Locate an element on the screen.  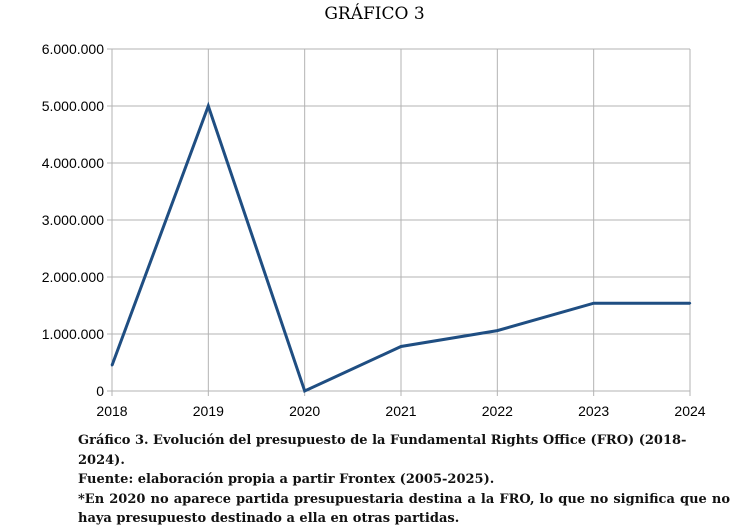
x-tick-label: 2021 is located at coordinates (400, 411).